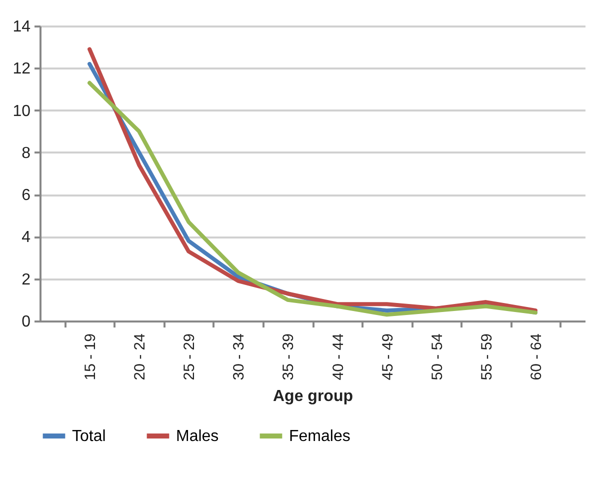  I want to click on legend-label: Males, so click(197, 436).